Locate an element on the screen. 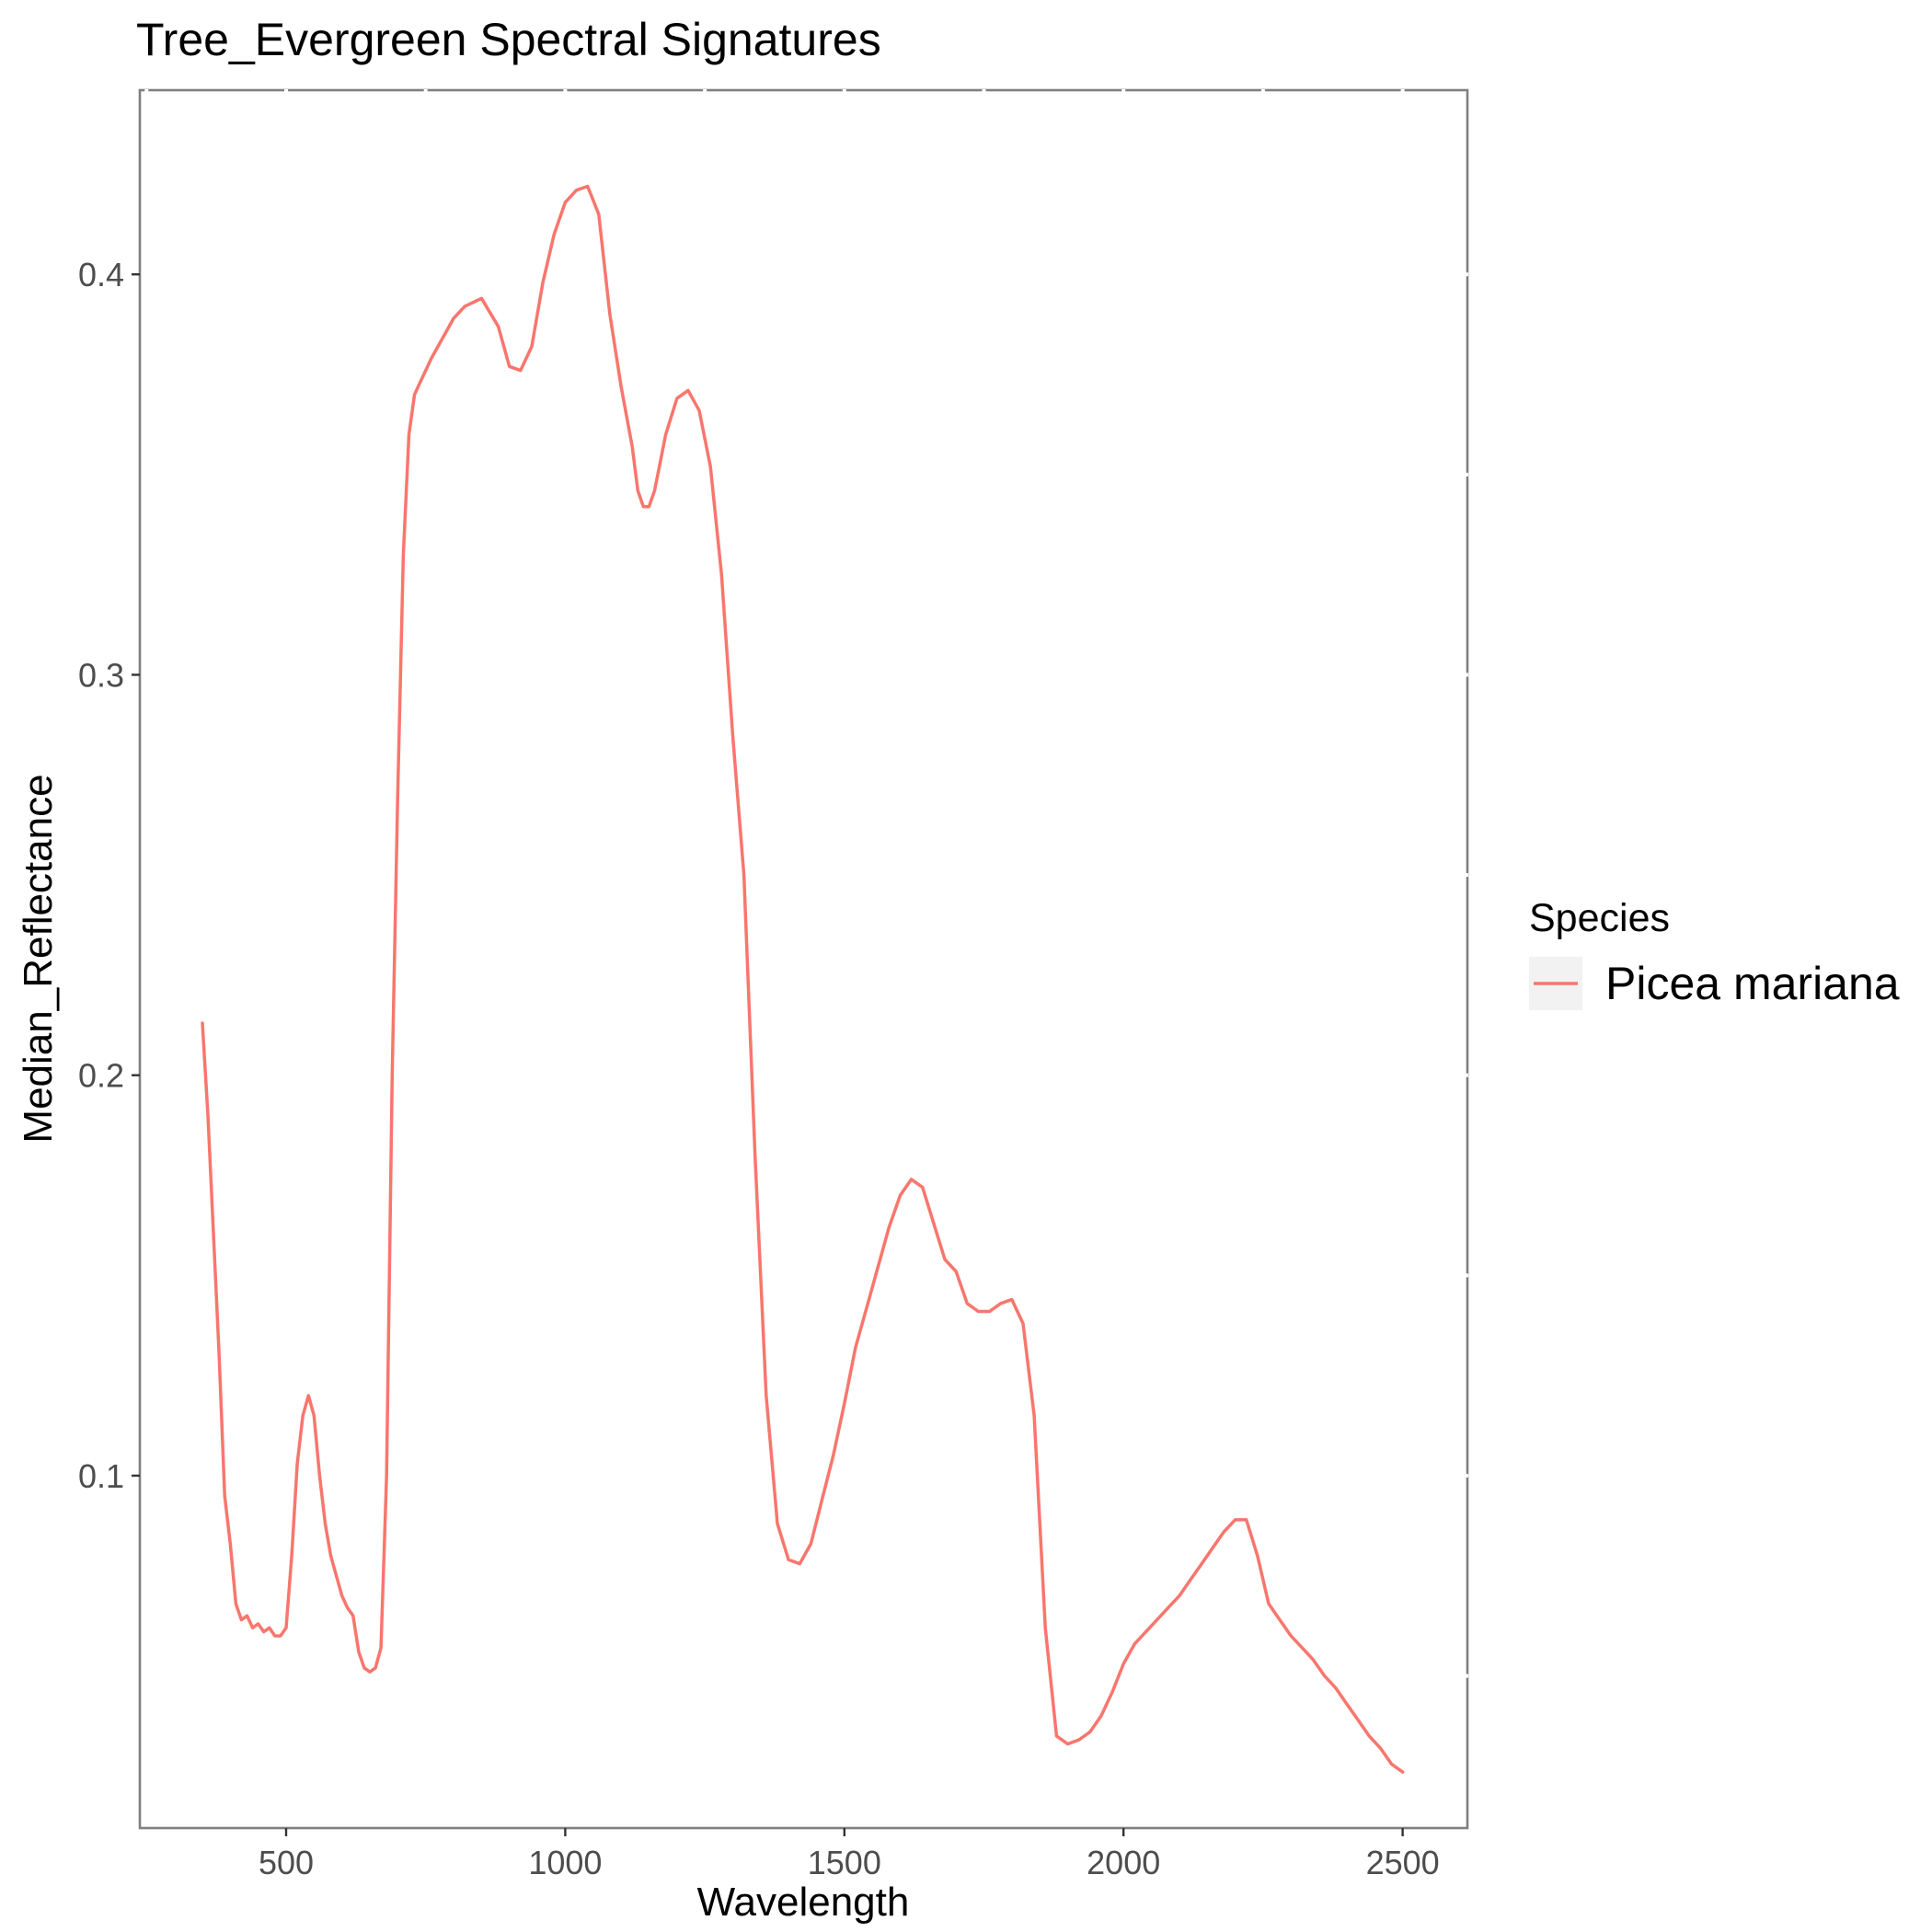 This screenshot has height=1932, width=1932. x-tick-label: 1500 is located at coordinates (844, 1862).